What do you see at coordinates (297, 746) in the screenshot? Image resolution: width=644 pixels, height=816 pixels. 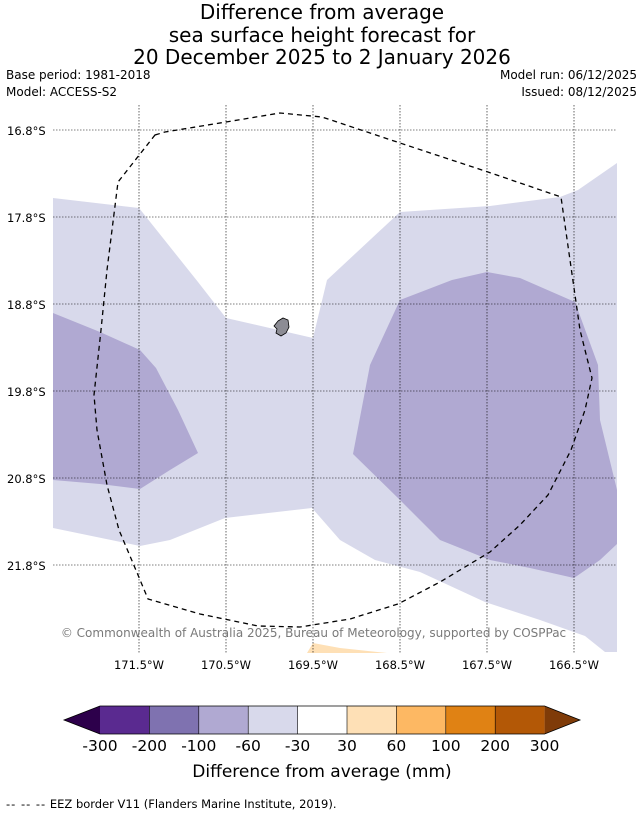 I see `colorbar-tick-5: -30` at bounding box center [297, 746].